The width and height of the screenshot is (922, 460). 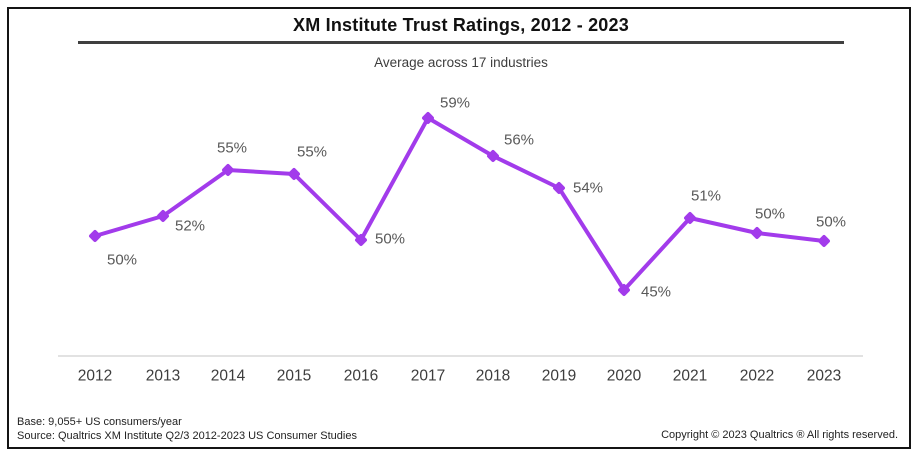 I want to click on data-label-2014: 55%, so click(x=232, y=148).